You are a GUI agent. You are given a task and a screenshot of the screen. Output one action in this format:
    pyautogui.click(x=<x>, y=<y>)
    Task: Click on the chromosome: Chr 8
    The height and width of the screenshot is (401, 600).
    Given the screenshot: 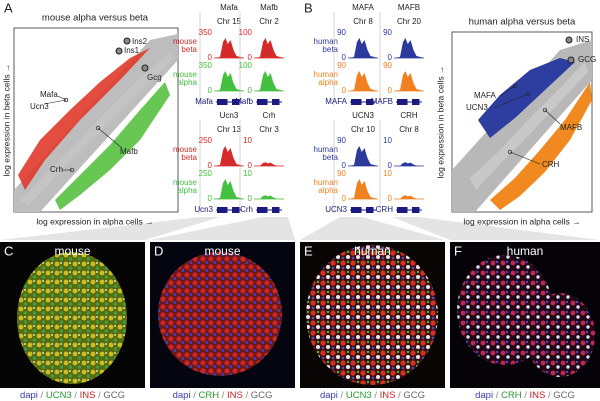 What is the action you would take?
    pyautogui.click(x=409, y=129)
    